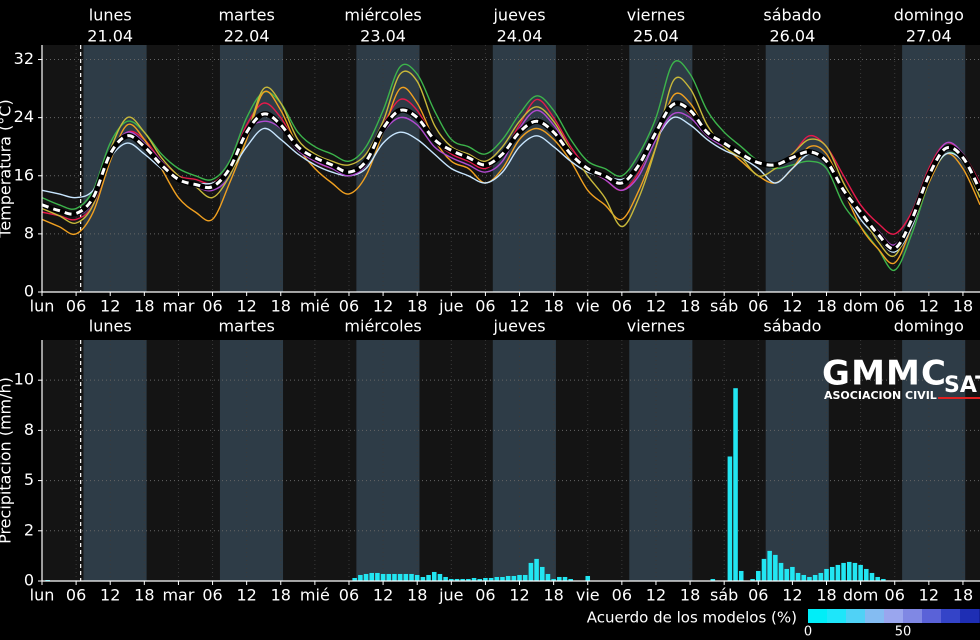 Image resolution: width=980 pixels, height=640 pixels. What do you see at coordinates (110, 15) in the screenshot?
I see `day-name: lunes` at bounding box center [110, 15].